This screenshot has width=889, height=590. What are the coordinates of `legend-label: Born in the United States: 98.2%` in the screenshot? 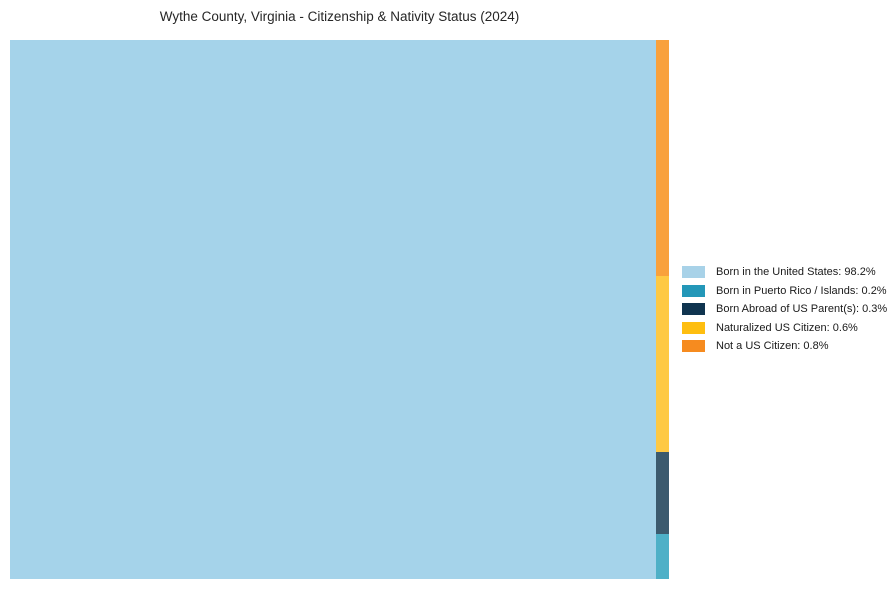 It's located at (796, 272).